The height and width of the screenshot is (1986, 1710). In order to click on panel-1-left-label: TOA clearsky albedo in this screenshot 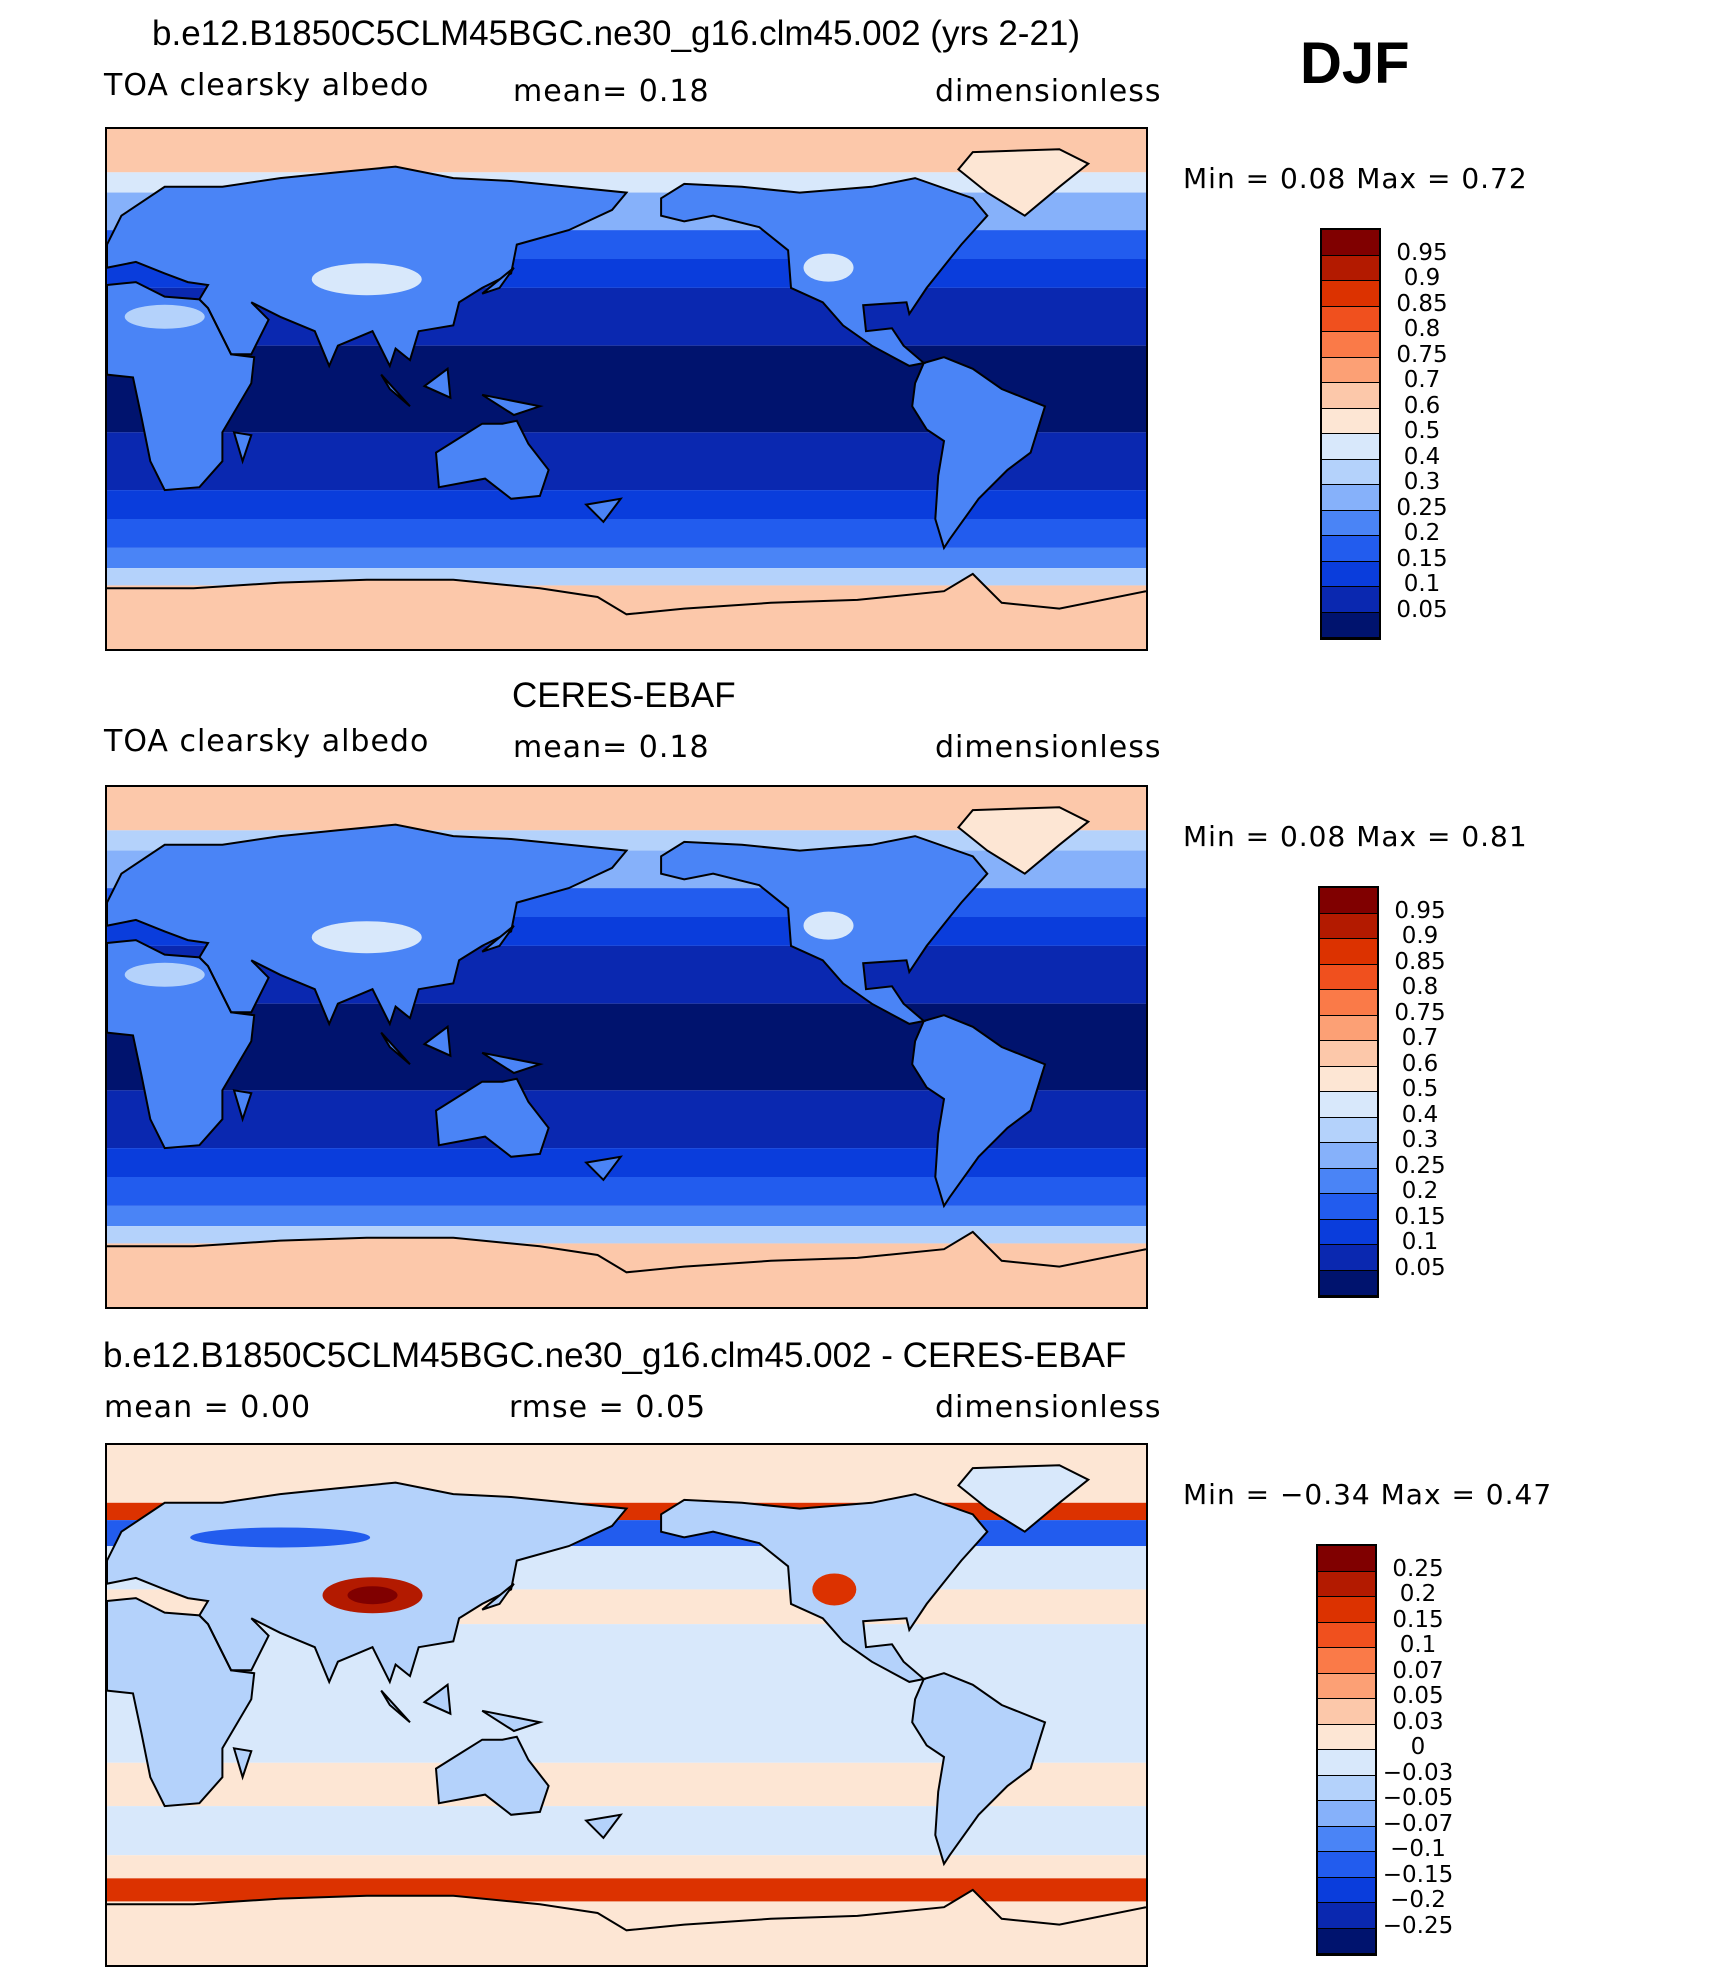, I will do `click(267, 85)`.